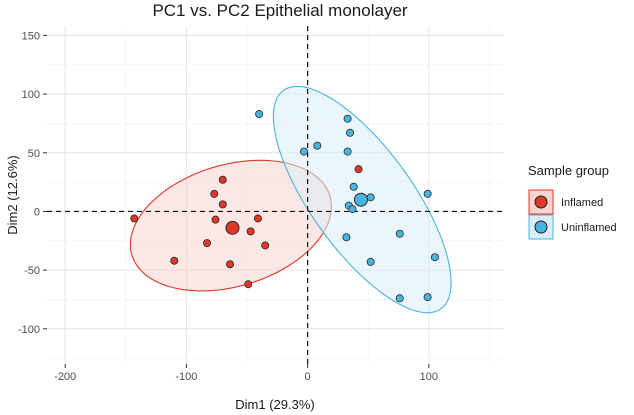  Describe the element at coordinates (37, 212) in the screenshot. I see `y-tick-label: 0` at that location.